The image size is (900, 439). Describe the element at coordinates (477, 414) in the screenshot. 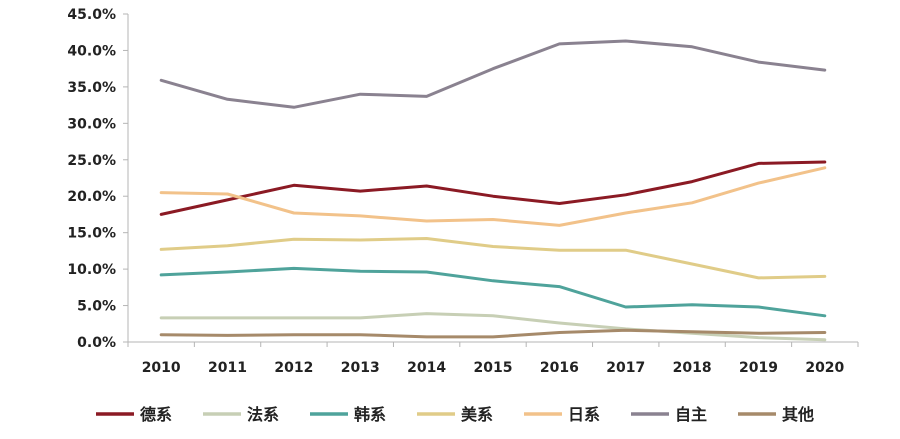

I see `legend-label-3: 美系` at that location.